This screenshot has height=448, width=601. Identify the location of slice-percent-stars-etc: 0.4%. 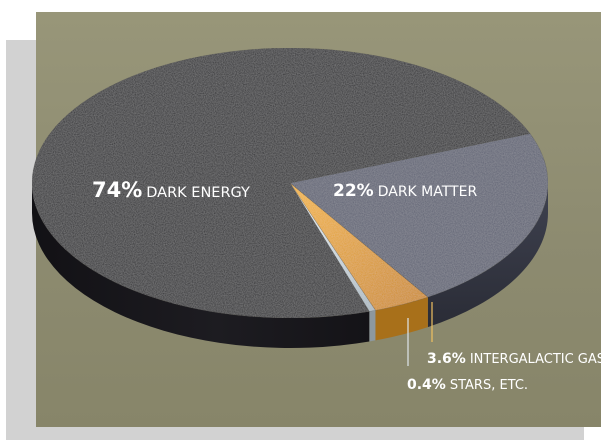
(426, 385).